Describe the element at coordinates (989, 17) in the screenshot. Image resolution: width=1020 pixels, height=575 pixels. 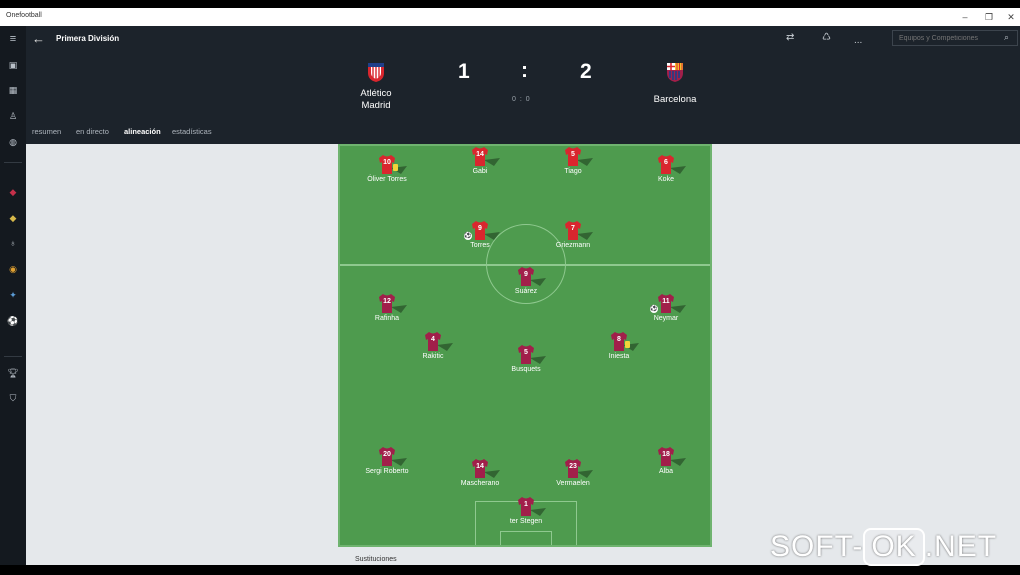
I see `restore-icon: ❐` at that location.